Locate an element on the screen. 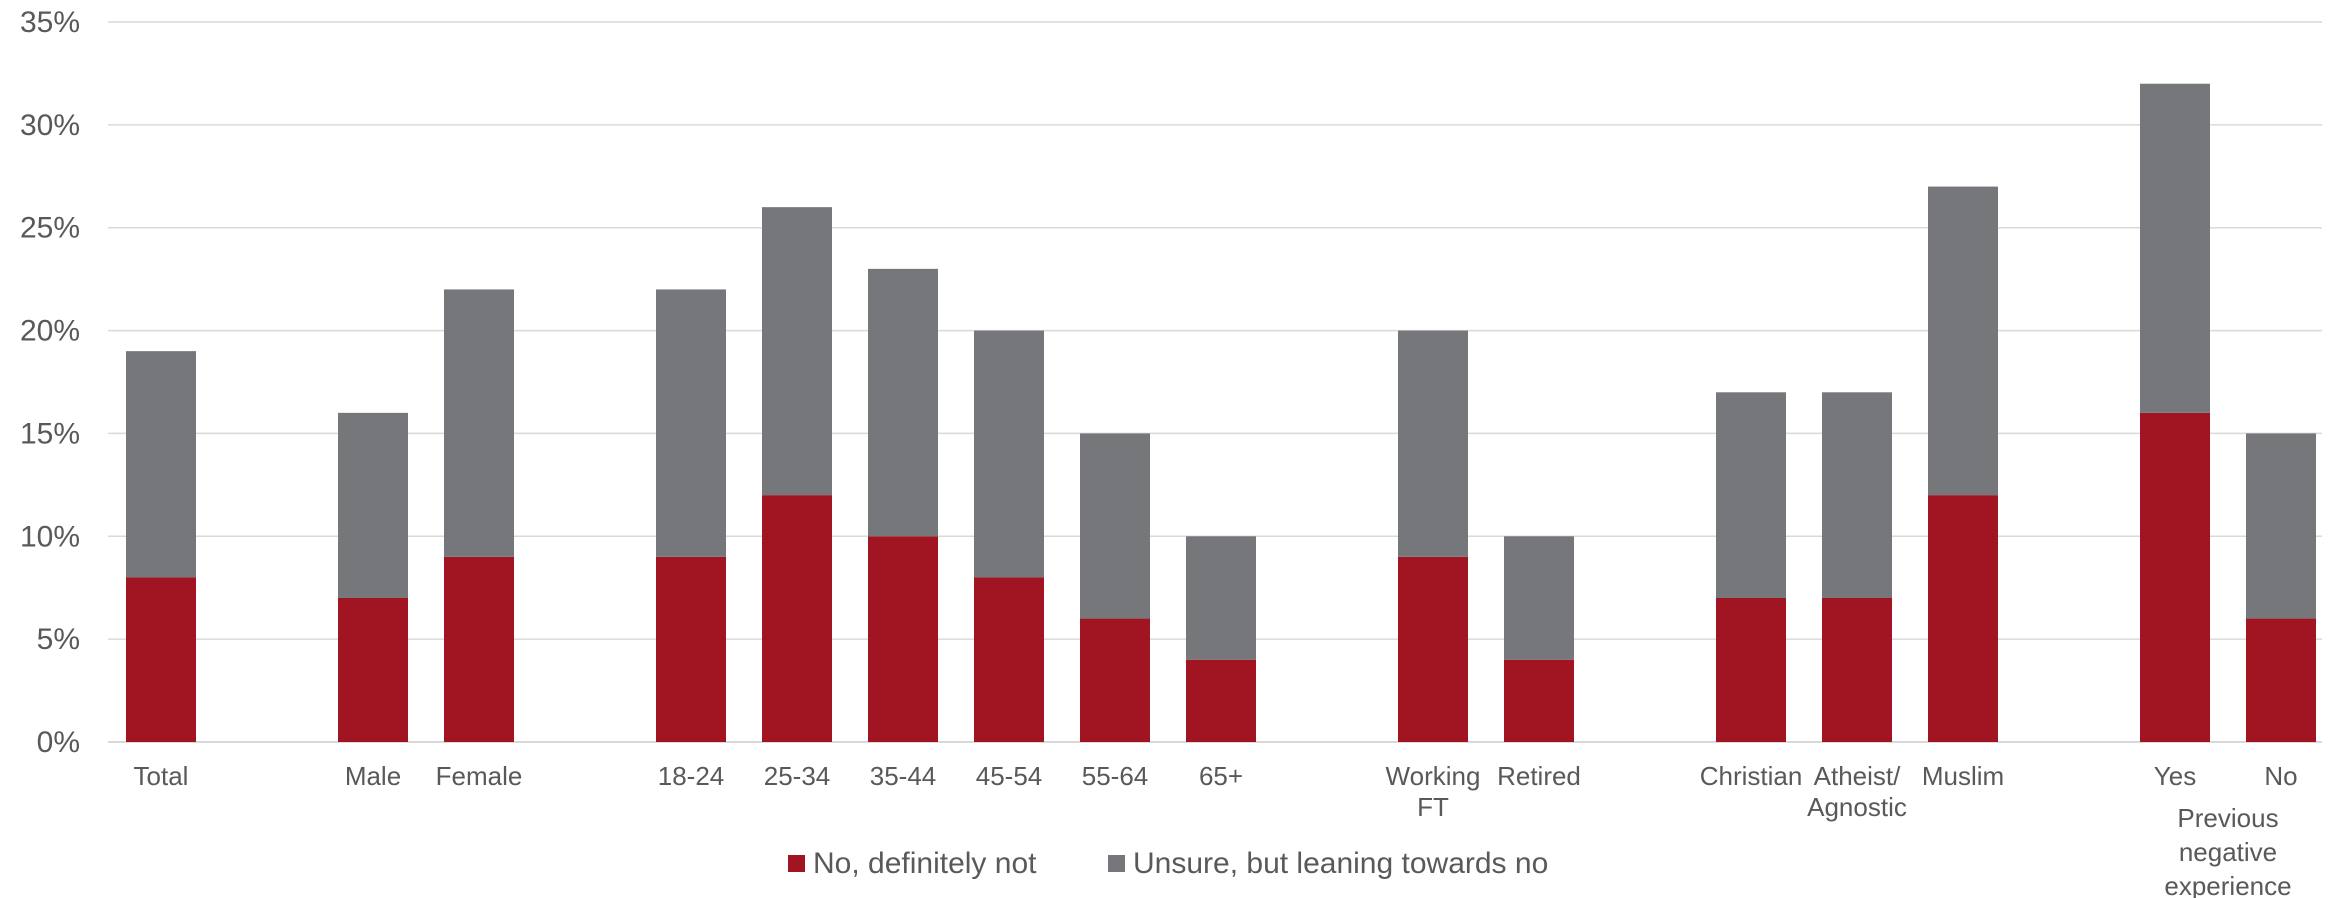 This screenshot has height=898, width=2333. y-tick-label: 35% is located at coordinates (50, 22).